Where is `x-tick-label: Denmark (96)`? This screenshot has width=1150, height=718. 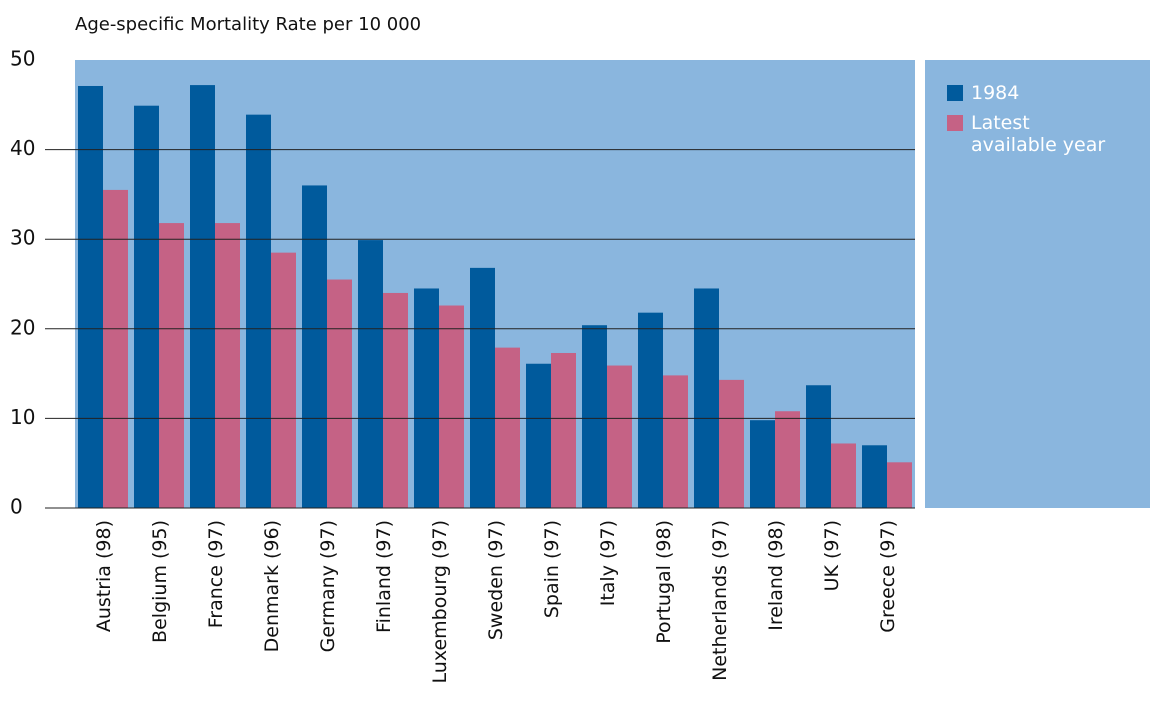
x-tick-label: Denmark (96) is located at coordinates (272, 586).